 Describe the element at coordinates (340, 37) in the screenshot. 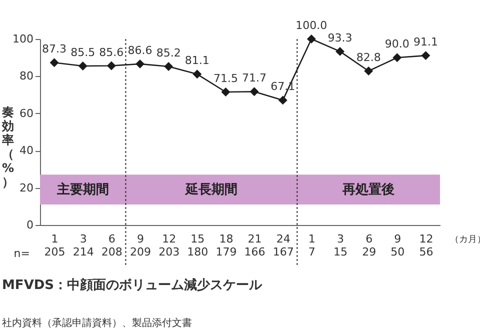

I see `data-label: 93.3` at that location.